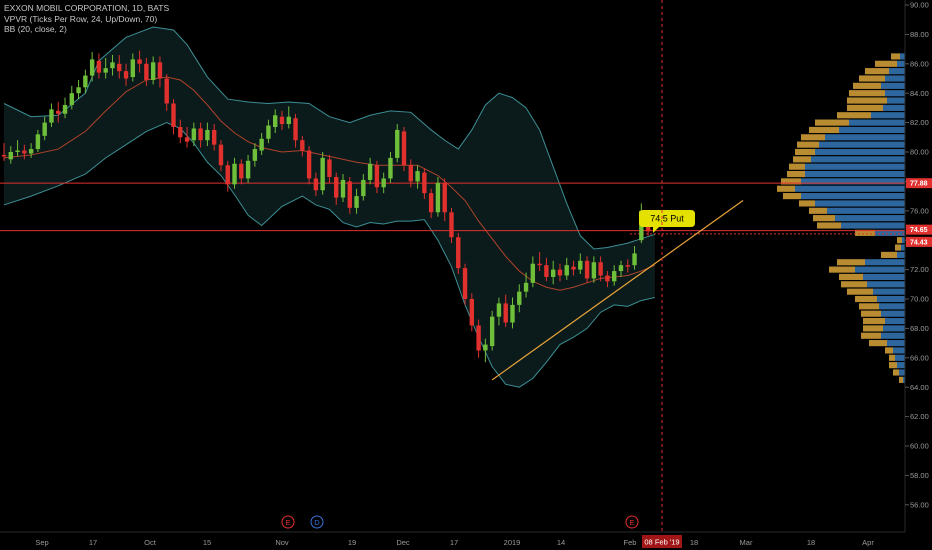 Image resolution: width=932 pixels, height=550 pixels. What do you see at coordinates (919, 446) in the screenshot?
I see `y-tick-label: 60.00` at bounding box center [919, 446].